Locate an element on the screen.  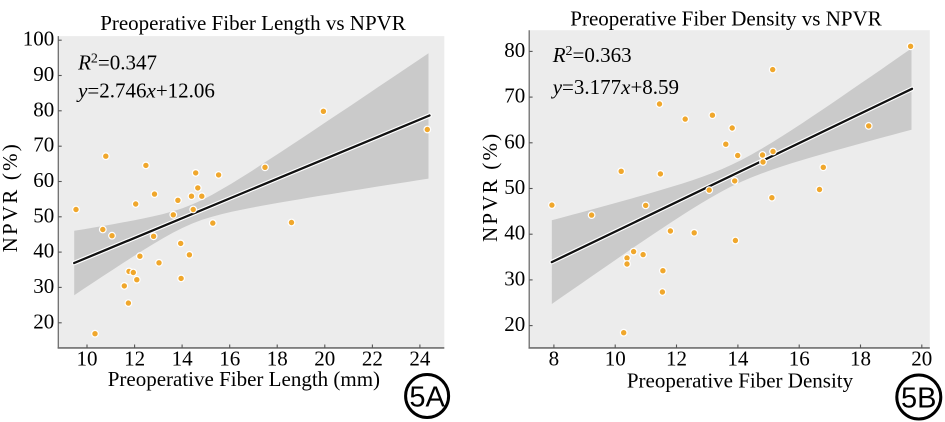
svg-text: 90 is located at coordinates (43, 74).